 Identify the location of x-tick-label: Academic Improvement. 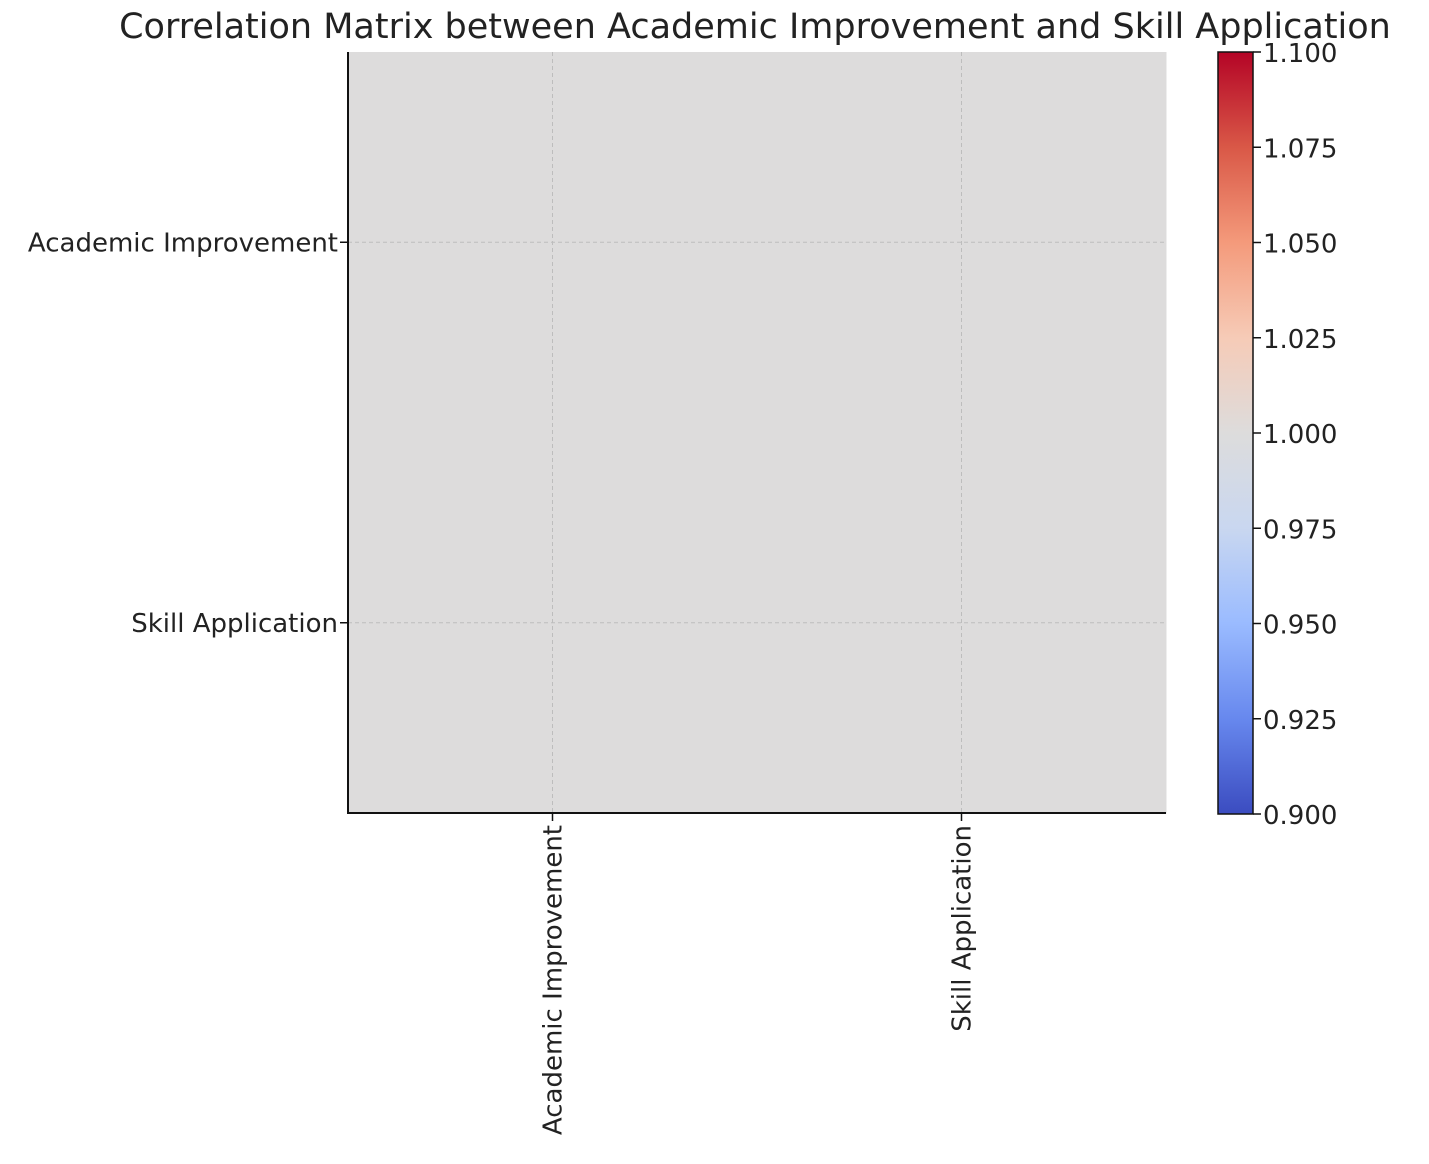
(554, 980).